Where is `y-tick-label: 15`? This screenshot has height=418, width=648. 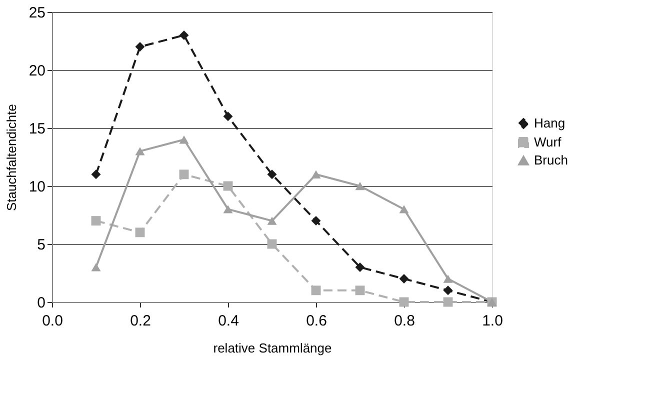 y-tick-label: 15 is located at coordinates (37, 129).